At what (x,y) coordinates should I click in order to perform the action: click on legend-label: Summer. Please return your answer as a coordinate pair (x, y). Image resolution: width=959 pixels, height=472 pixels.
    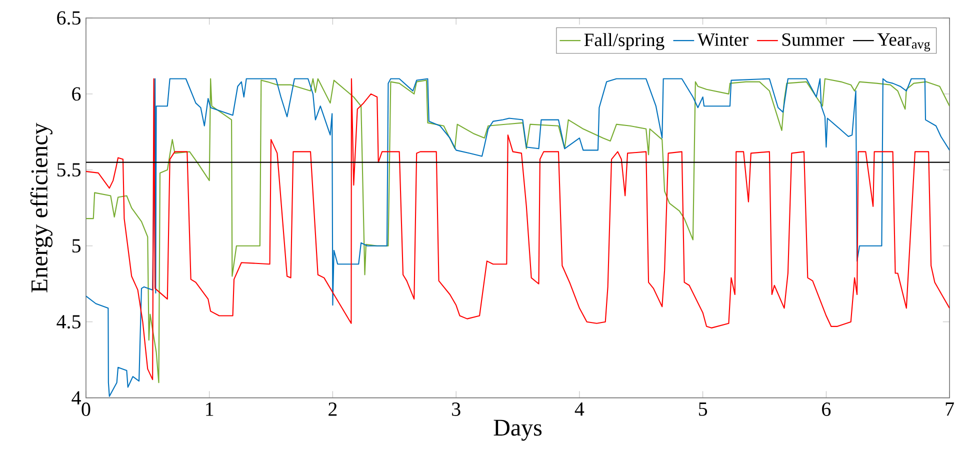
    Looking at the image, I should click on (813, 39).